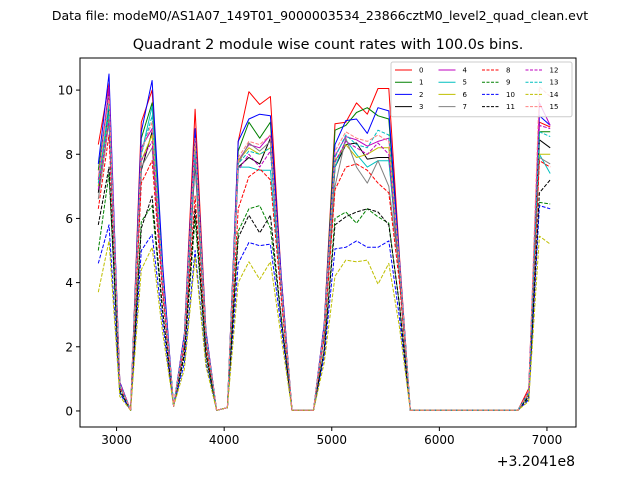  I want to click on legend-label-8: 8, so click(508, 71).